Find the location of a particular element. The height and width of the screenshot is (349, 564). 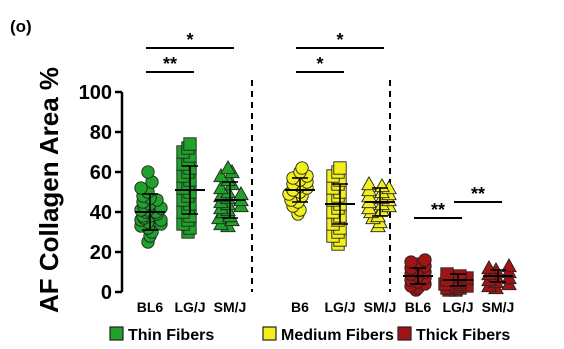

y-tick-label: 100 is located at coordinates (95, 93).